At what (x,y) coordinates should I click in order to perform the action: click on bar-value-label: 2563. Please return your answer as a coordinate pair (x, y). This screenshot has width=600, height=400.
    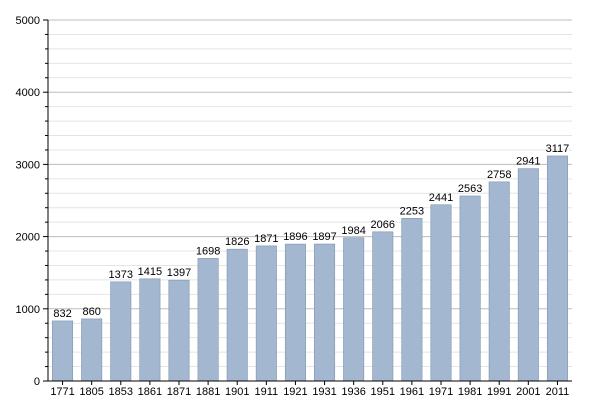
    Looking at the image, I should click on (470, 189).